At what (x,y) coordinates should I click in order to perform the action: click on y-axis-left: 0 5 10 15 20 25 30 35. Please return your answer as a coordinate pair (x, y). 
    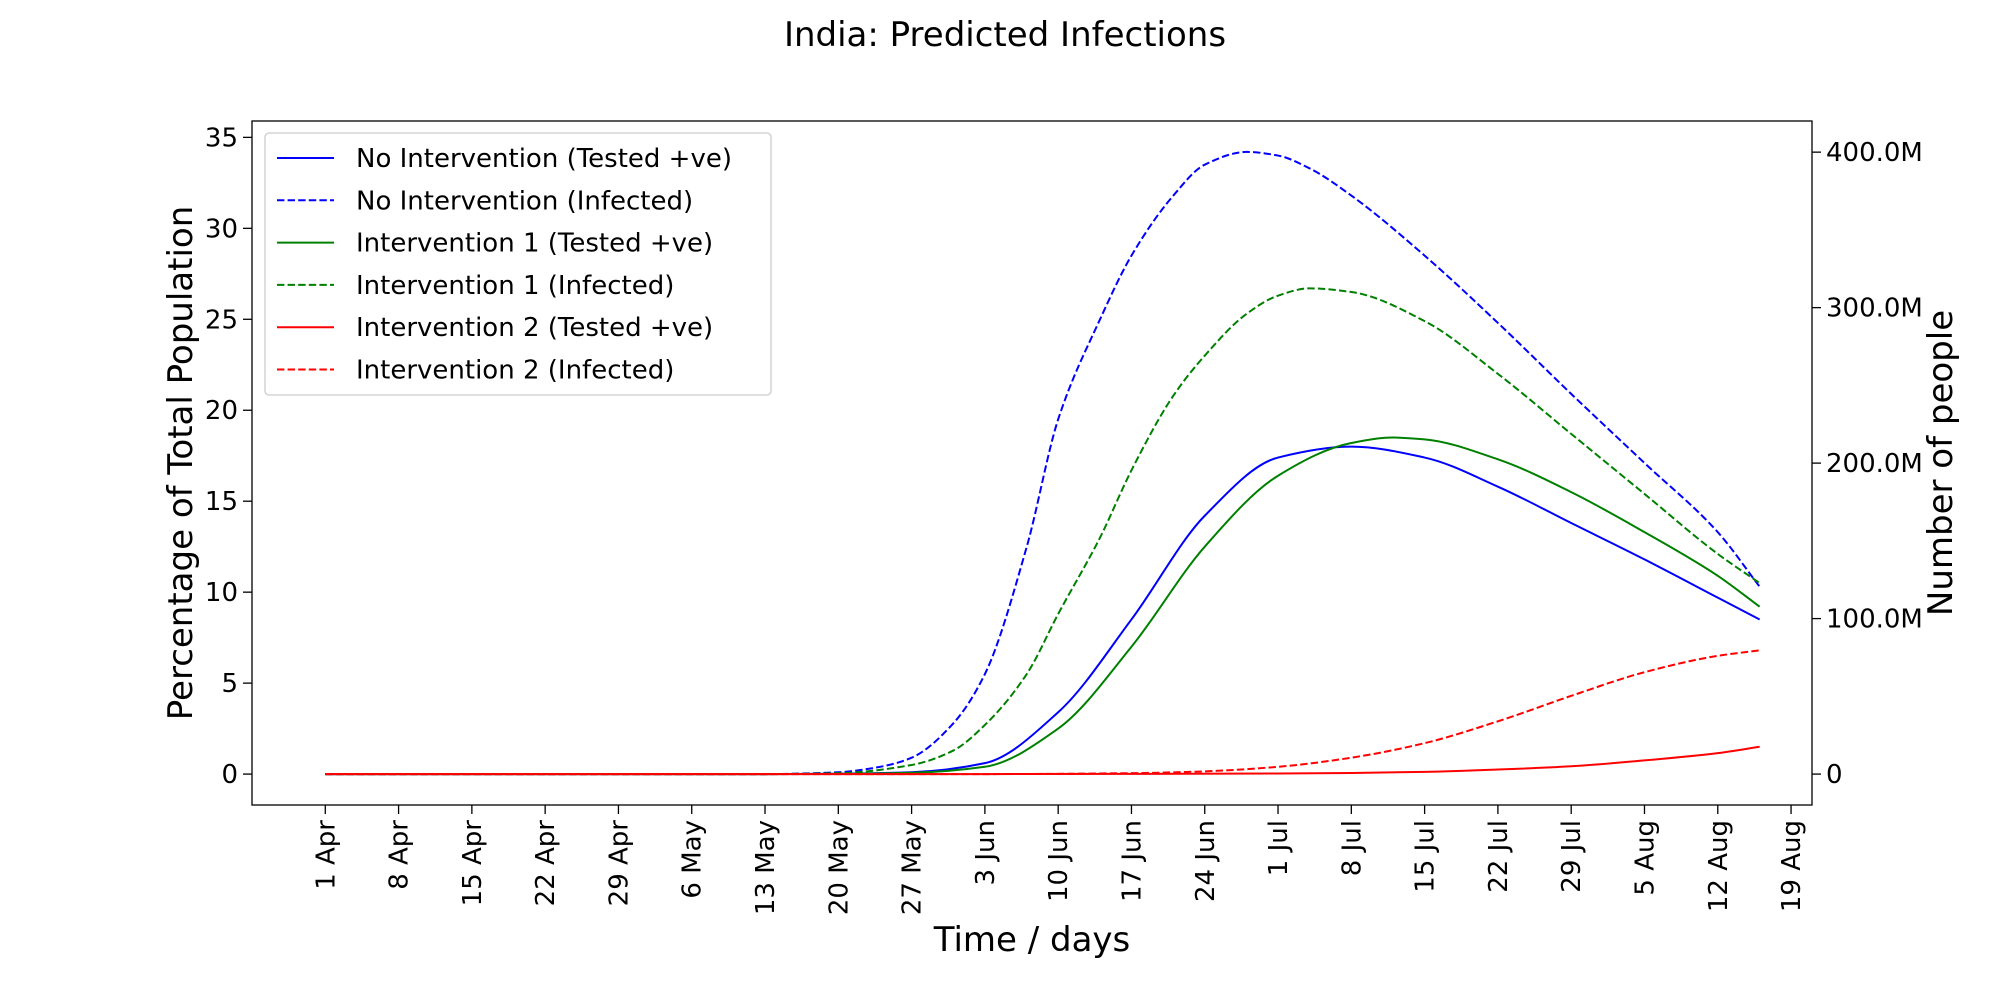
    Looking at the image, I should click on (228, 456).